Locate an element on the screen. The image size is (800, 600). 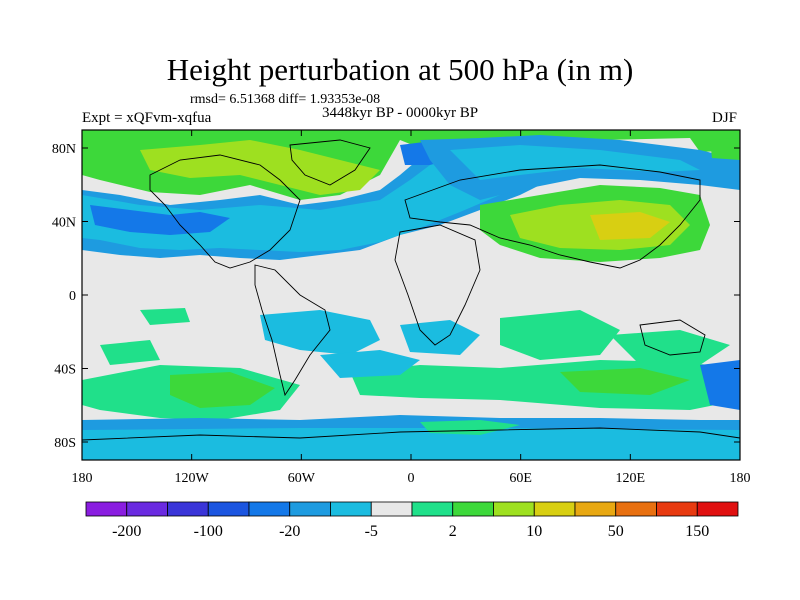
lat-label: 80S is located at coordinates (65, 443).